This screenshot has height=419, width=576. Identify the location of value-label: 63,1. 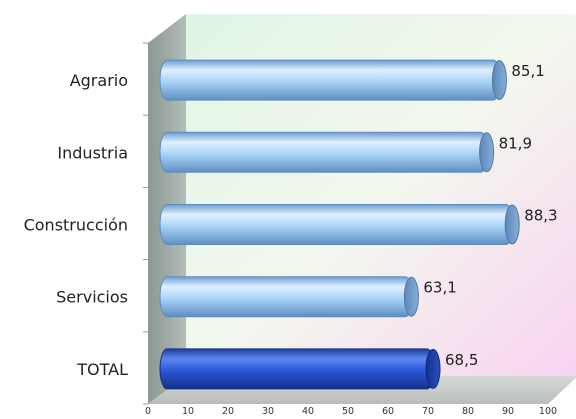
(439, 288).